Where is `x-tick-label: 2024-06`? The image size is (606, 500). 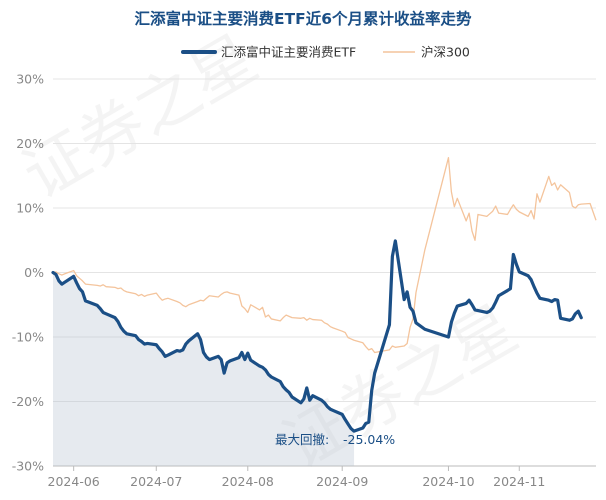
x-tick-label: 2024-06 is located at coordinates (74, 481).